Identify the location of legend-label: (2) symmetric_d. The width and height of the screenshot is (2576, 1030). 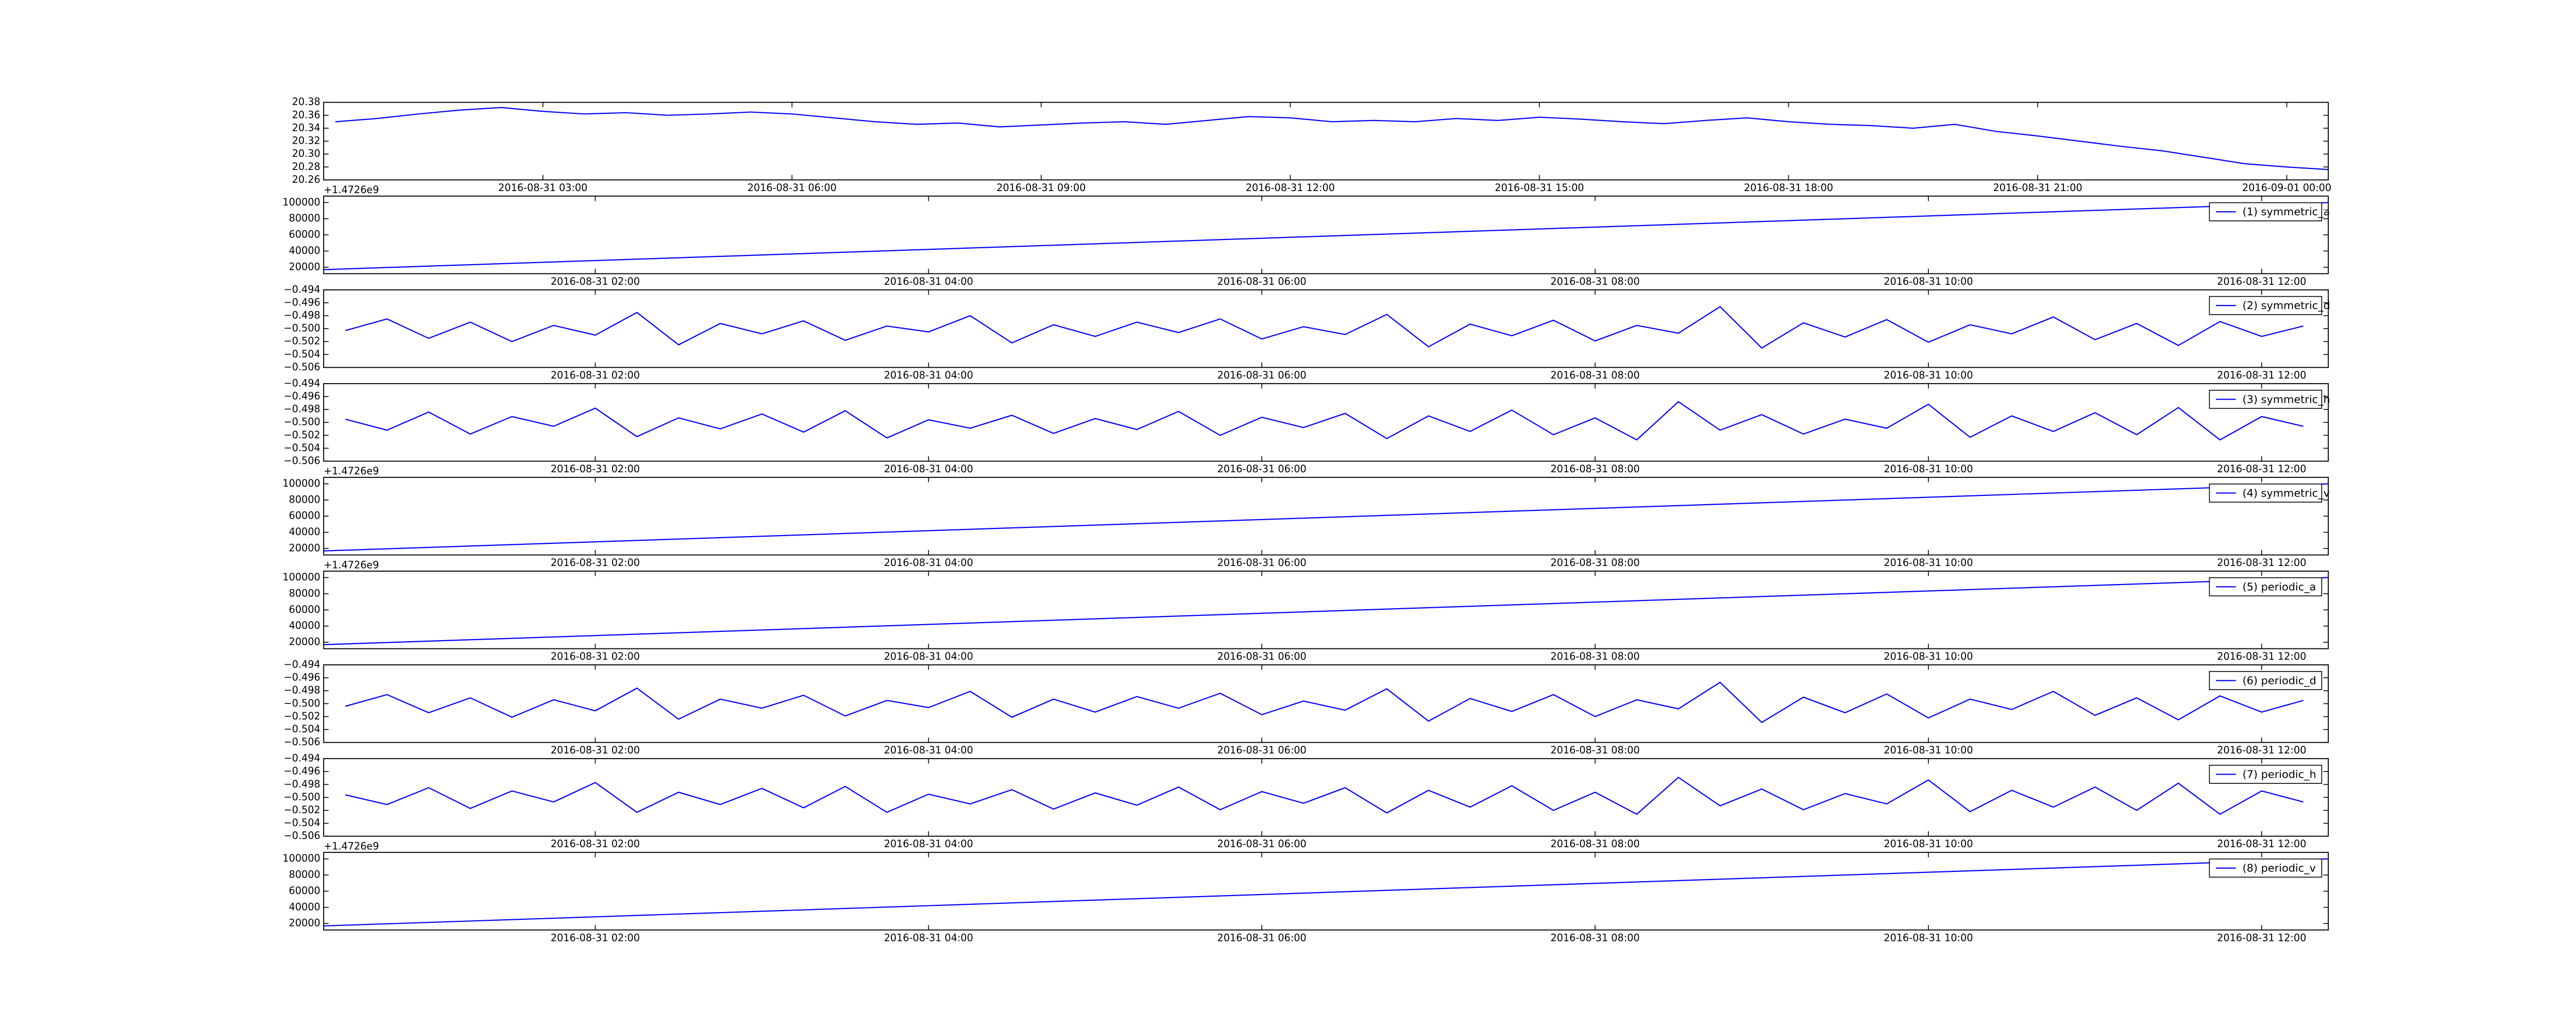
(2286, 305).